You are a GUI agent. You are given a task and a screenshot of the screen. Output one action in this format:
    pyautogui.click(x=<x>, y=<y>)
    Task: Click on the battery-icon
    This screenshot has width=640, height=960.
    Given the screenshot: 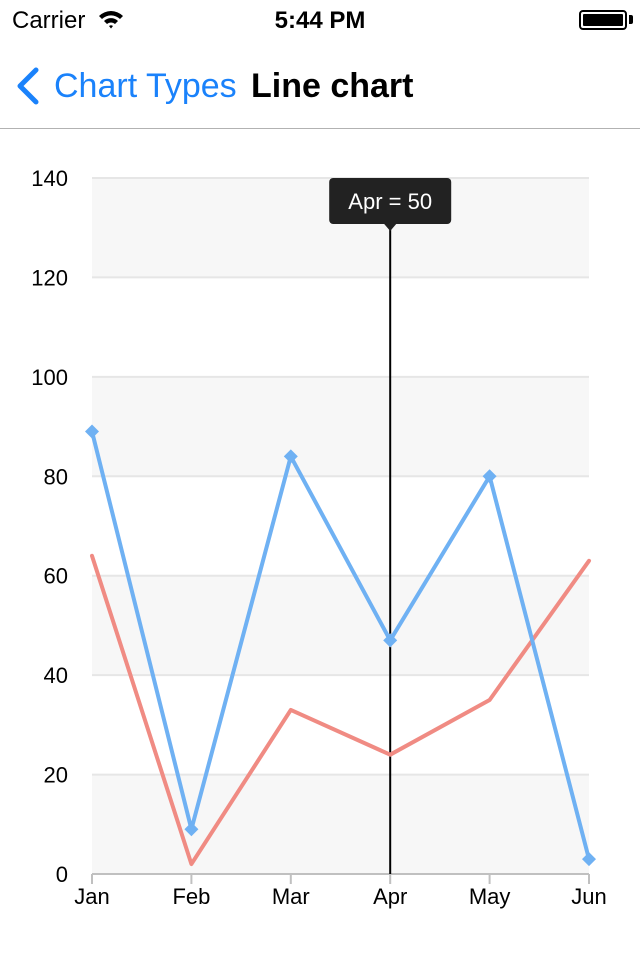 What is the action you would take?
    pyautogui.click(x=603, y=20)
    